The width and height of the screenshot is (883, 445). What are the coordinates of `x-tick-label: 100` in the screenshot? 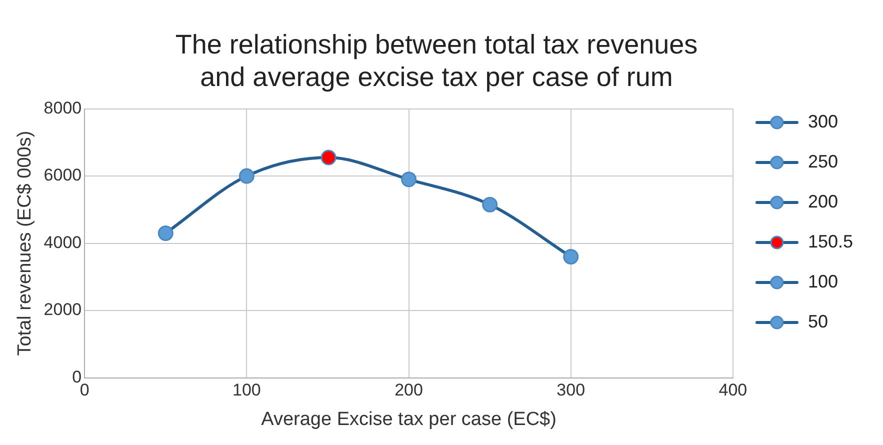 It's located at (246, 390).